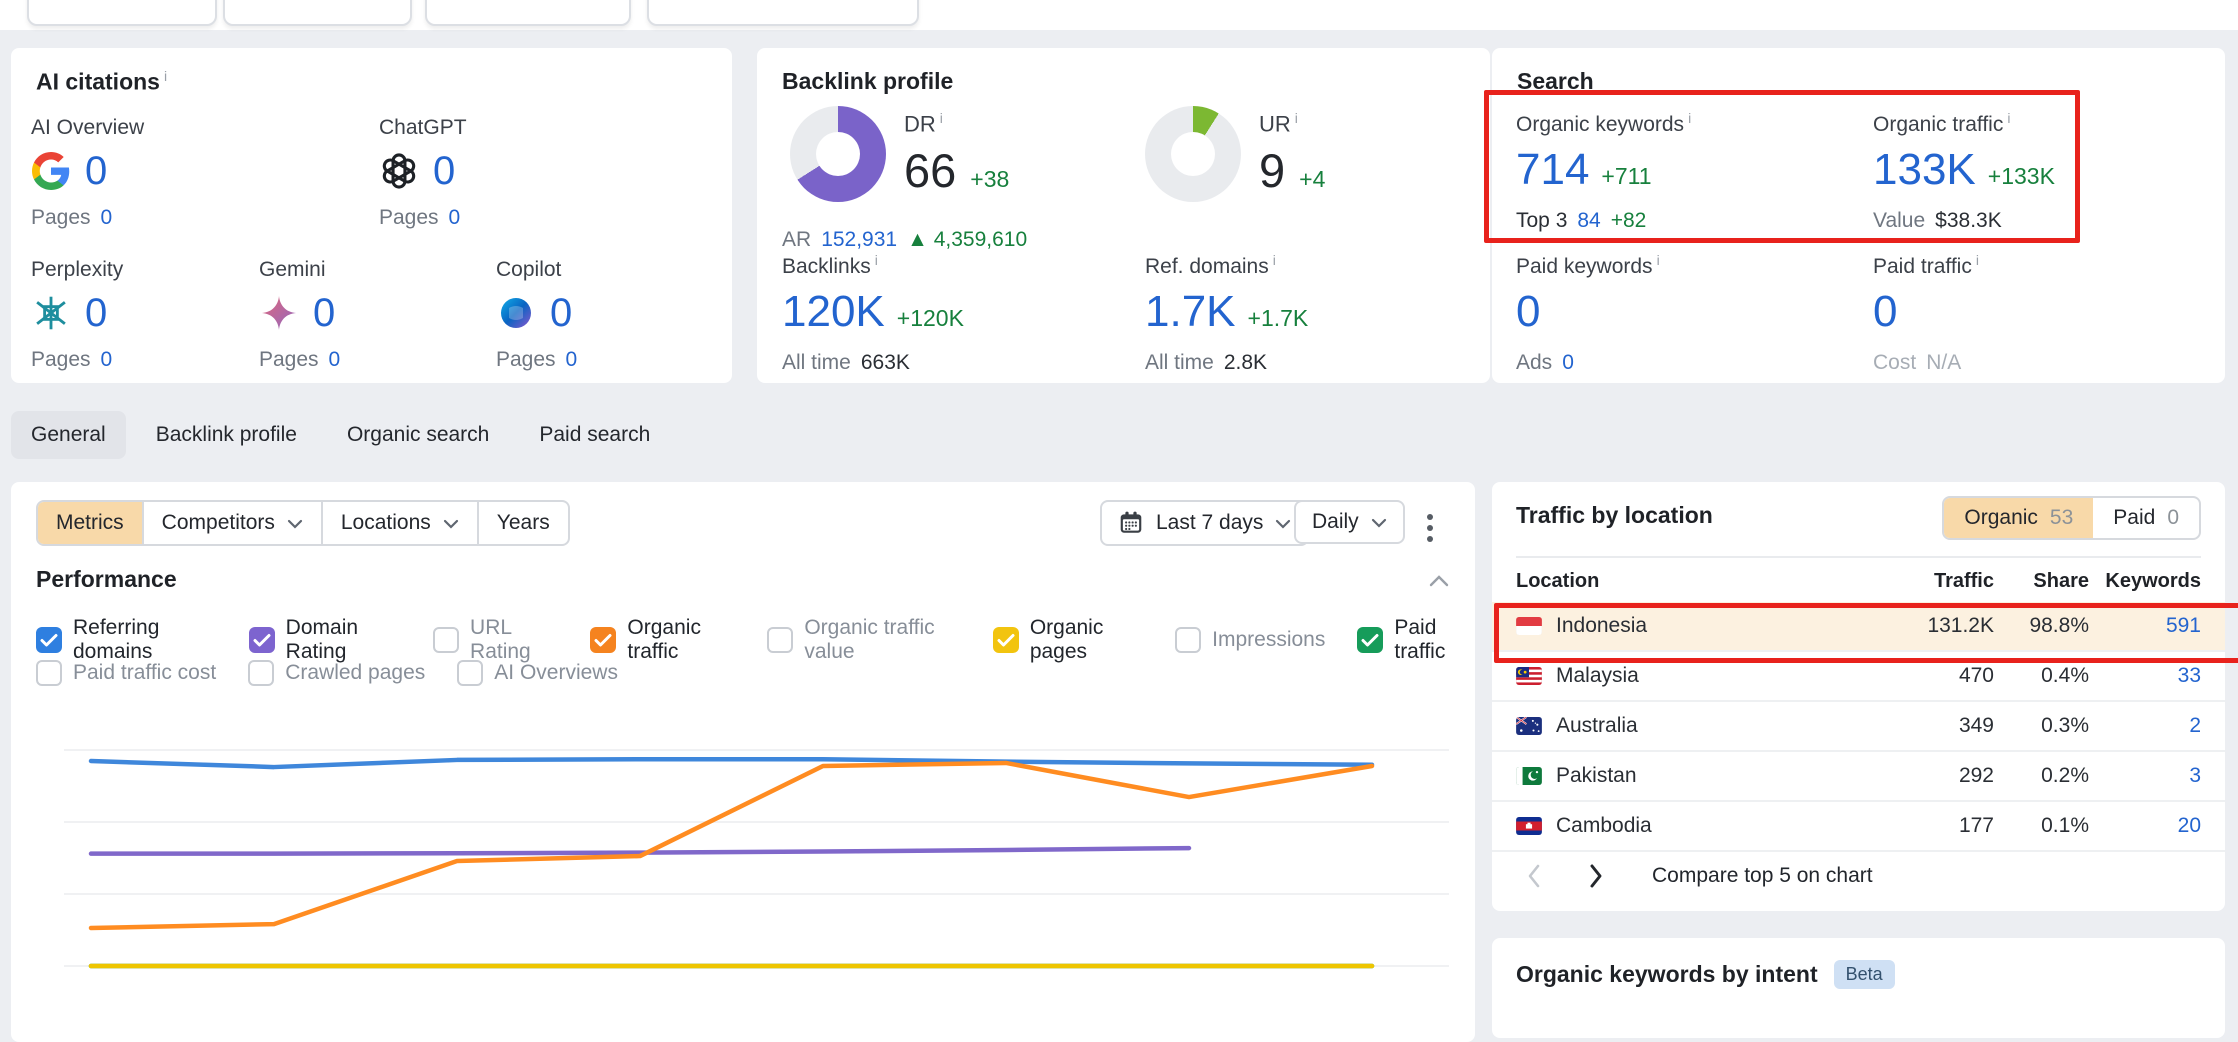 Image resolution: width=2238 pixels, height=1042 pixels. I want to click on next-page-icon, so click(1596, 876).